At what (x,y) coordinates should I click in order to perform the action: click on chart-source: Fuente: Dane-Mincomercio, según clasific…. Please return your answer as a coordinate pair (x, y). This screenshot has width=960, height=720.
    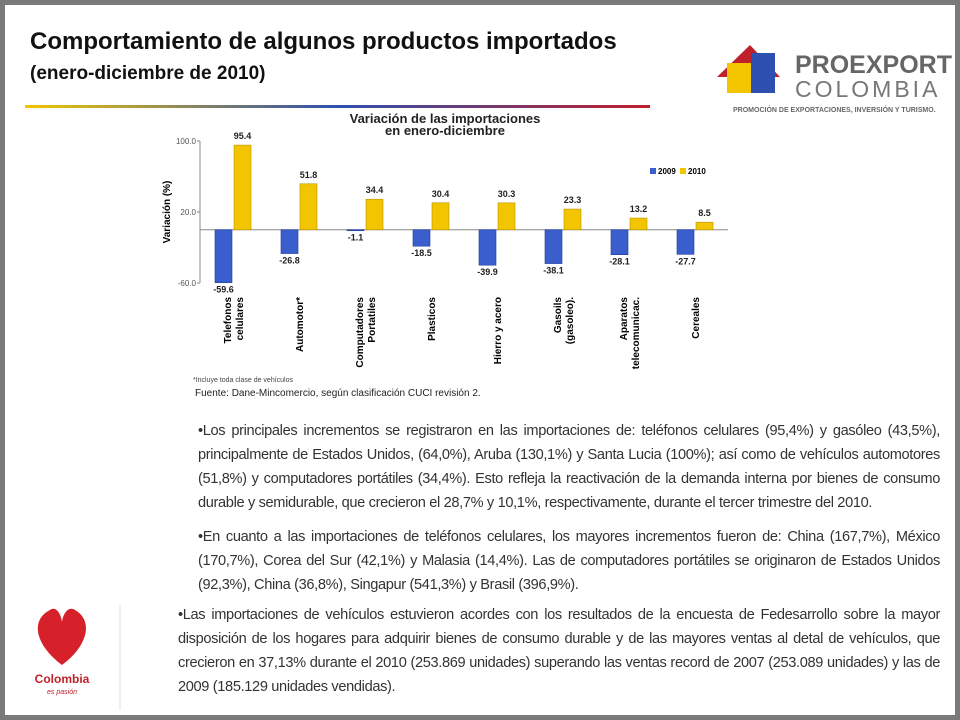
    Looking at the image, I should click on (338, 393).